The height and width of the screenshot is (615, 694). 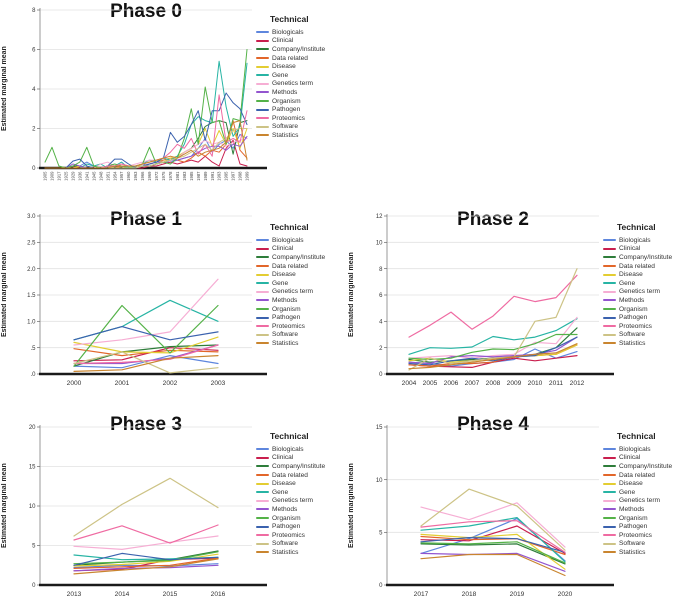 I want to click on y-axis-label: Estimated marginal mean, so click(x=4, y=295).